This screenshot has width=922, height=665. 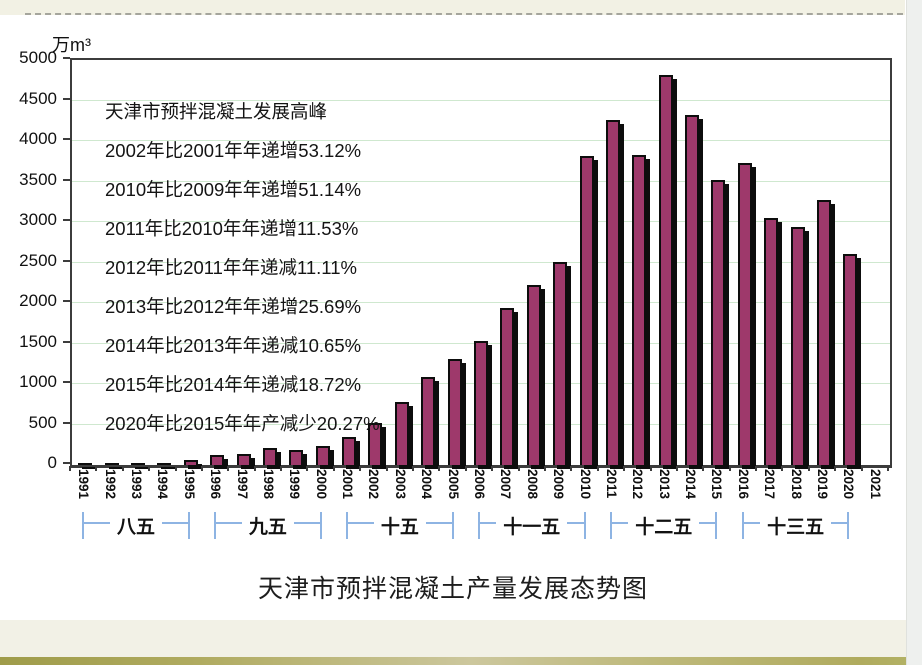 I want to click on bracket-tick-left, so click(x=215, y=525).